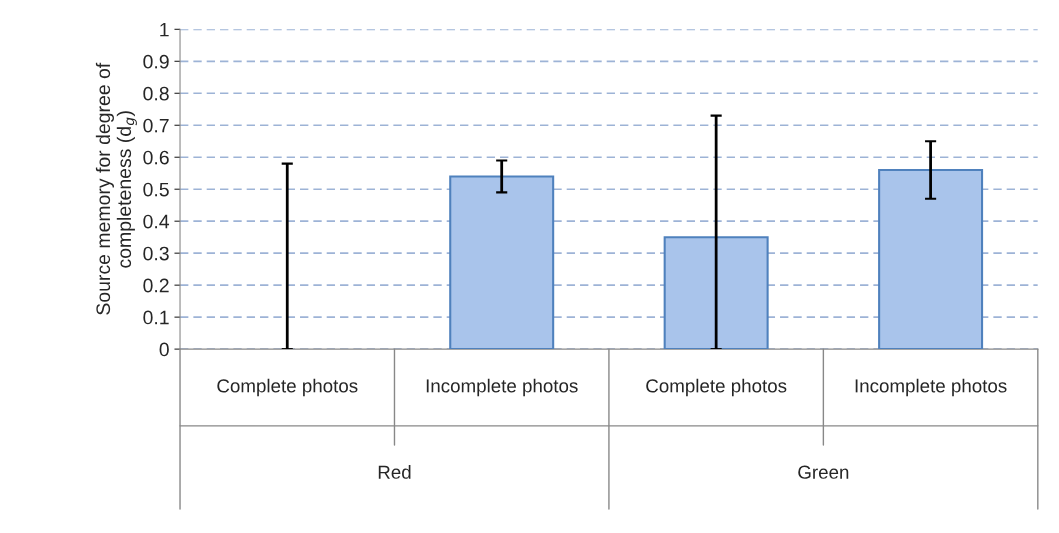 The width and height of the screenshot is (1059, 533). Describe the element at coordinates (164, 29) in the screenshot. I see `y-tick-label: 1` at that location.